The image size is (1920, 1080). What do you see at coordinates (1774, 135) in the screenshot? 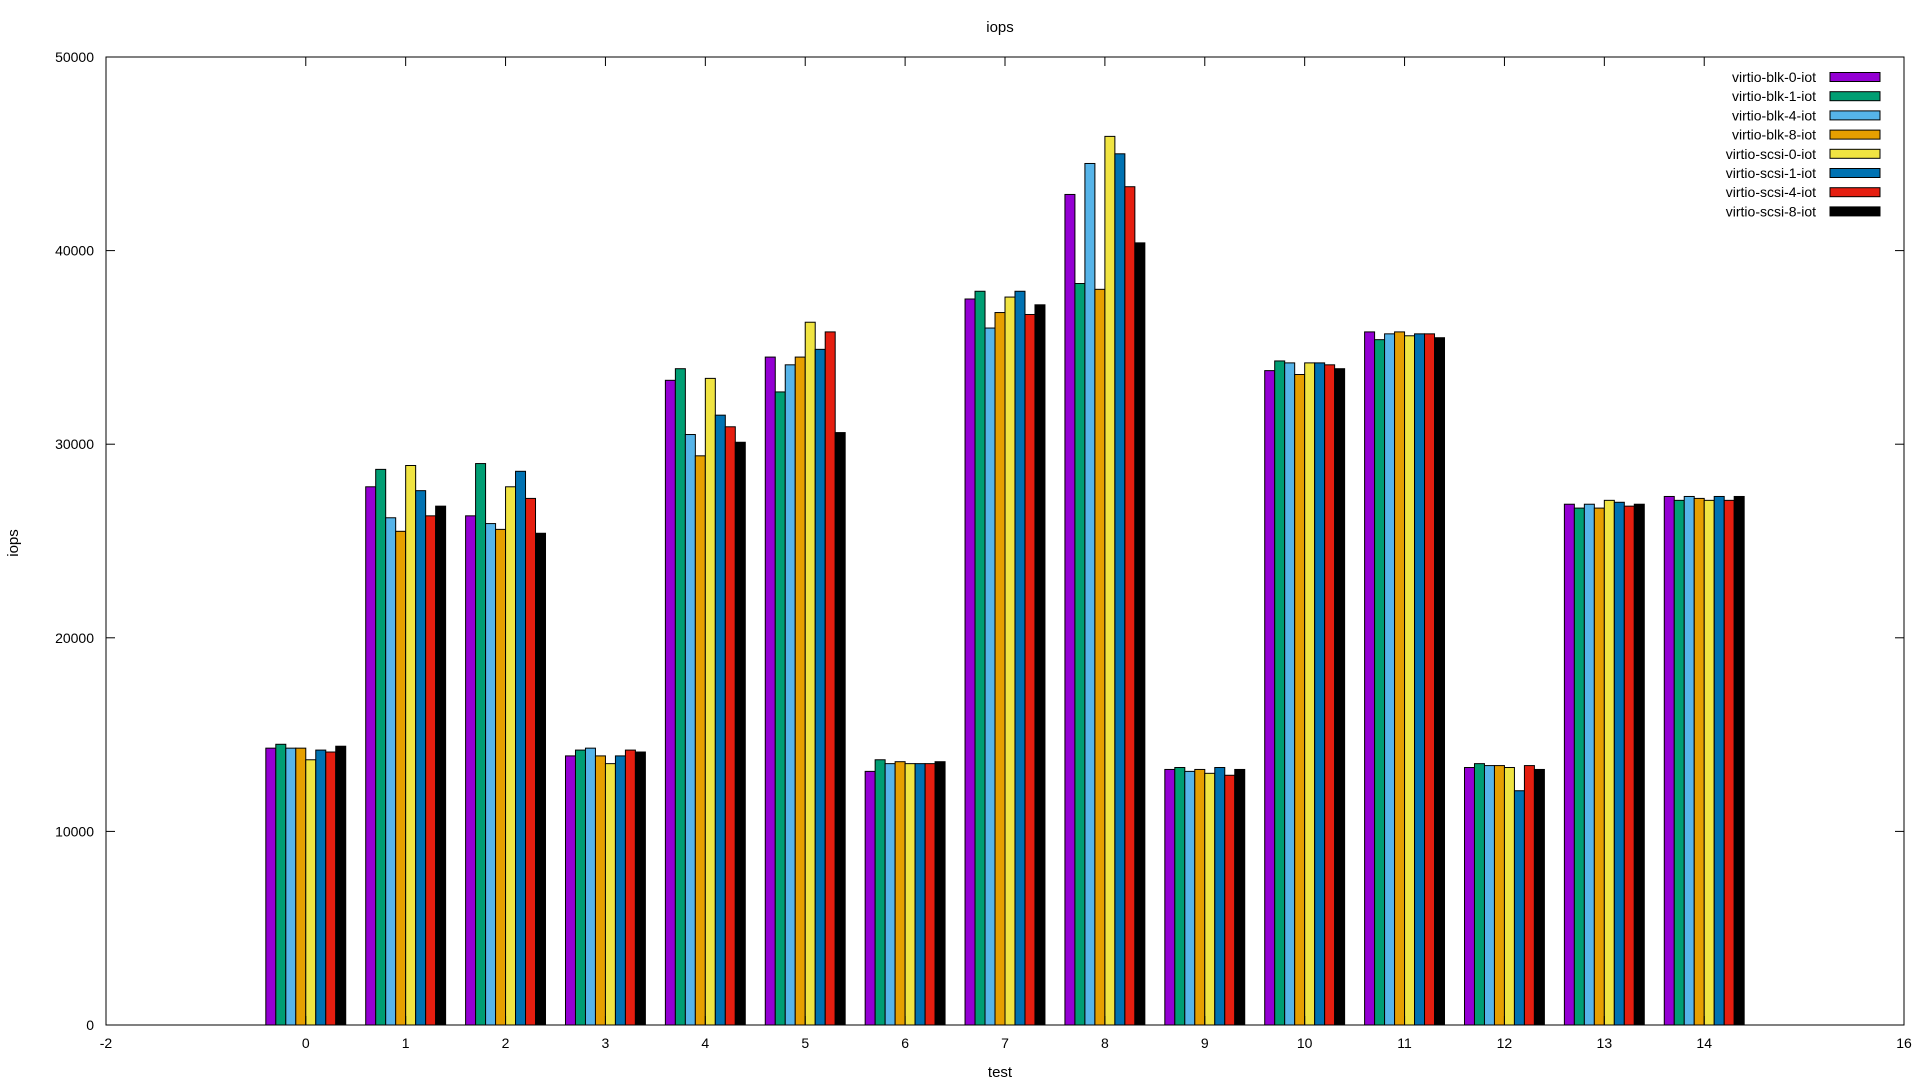
I see `legend-label: virtio-blk-8-iot` at bounding box center [1774, 135].